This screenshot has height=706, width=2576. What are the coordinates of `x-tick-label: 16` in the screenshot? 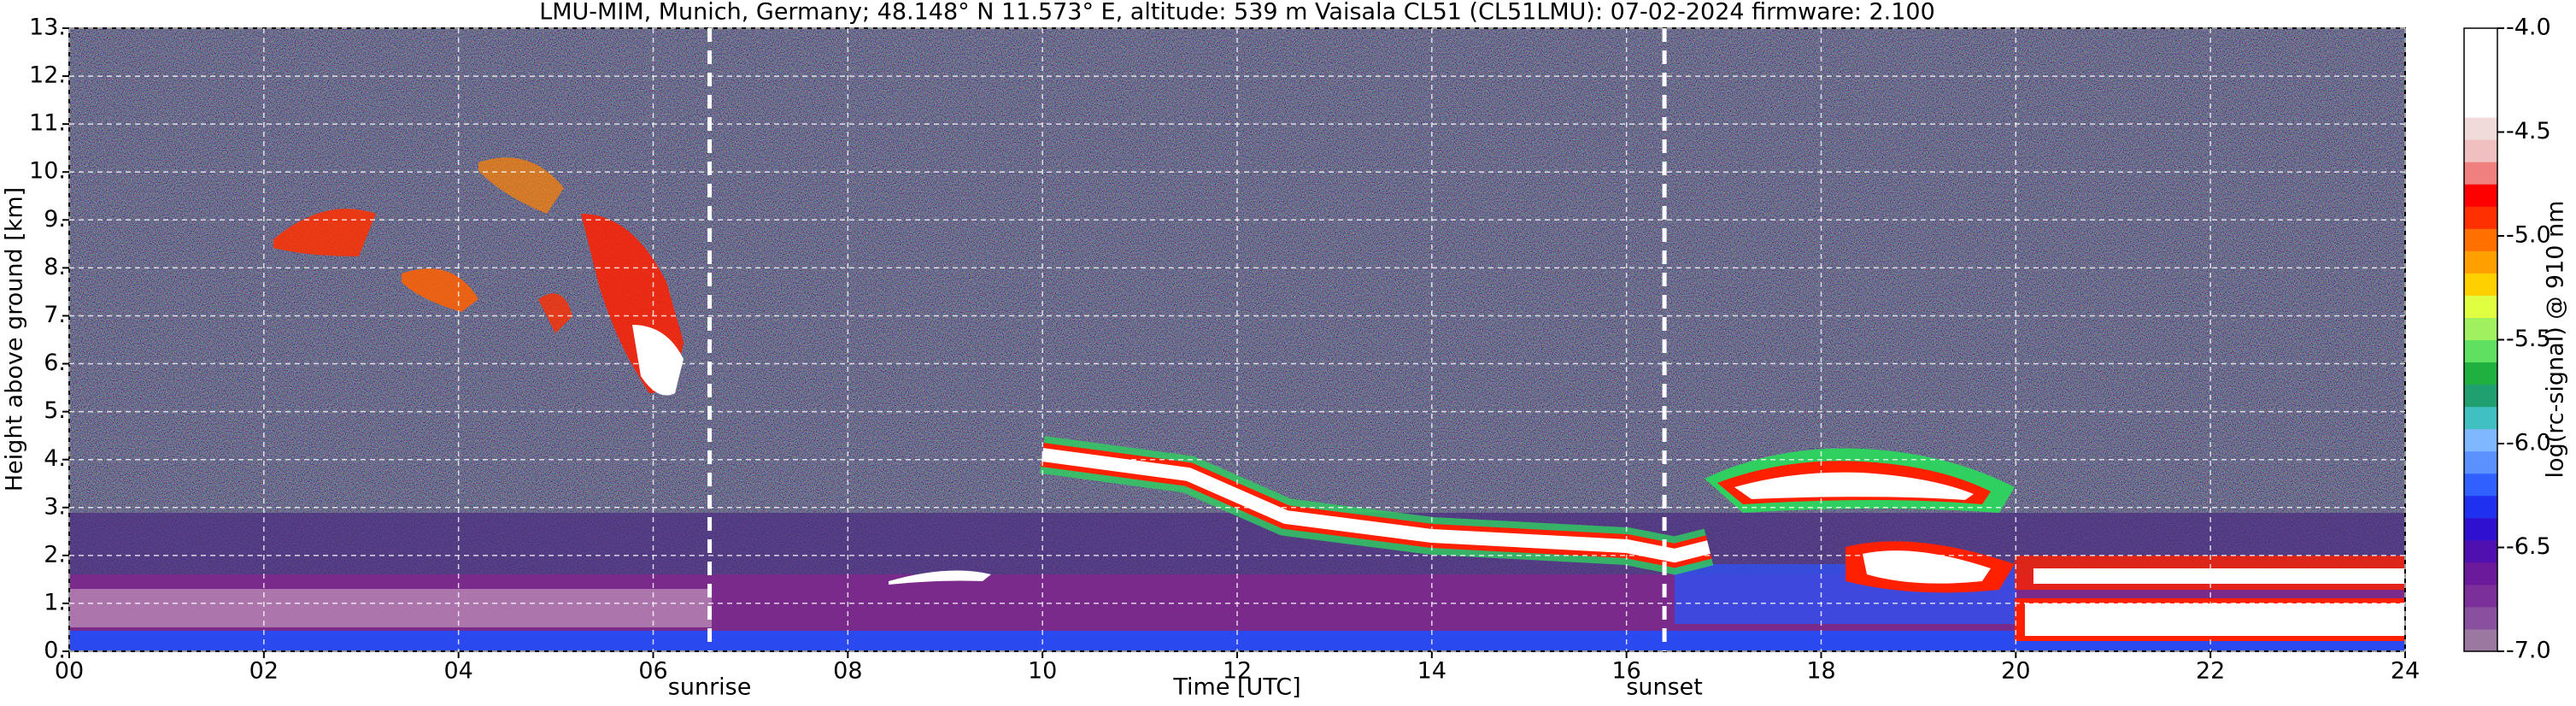 It's located at (1625, 671).